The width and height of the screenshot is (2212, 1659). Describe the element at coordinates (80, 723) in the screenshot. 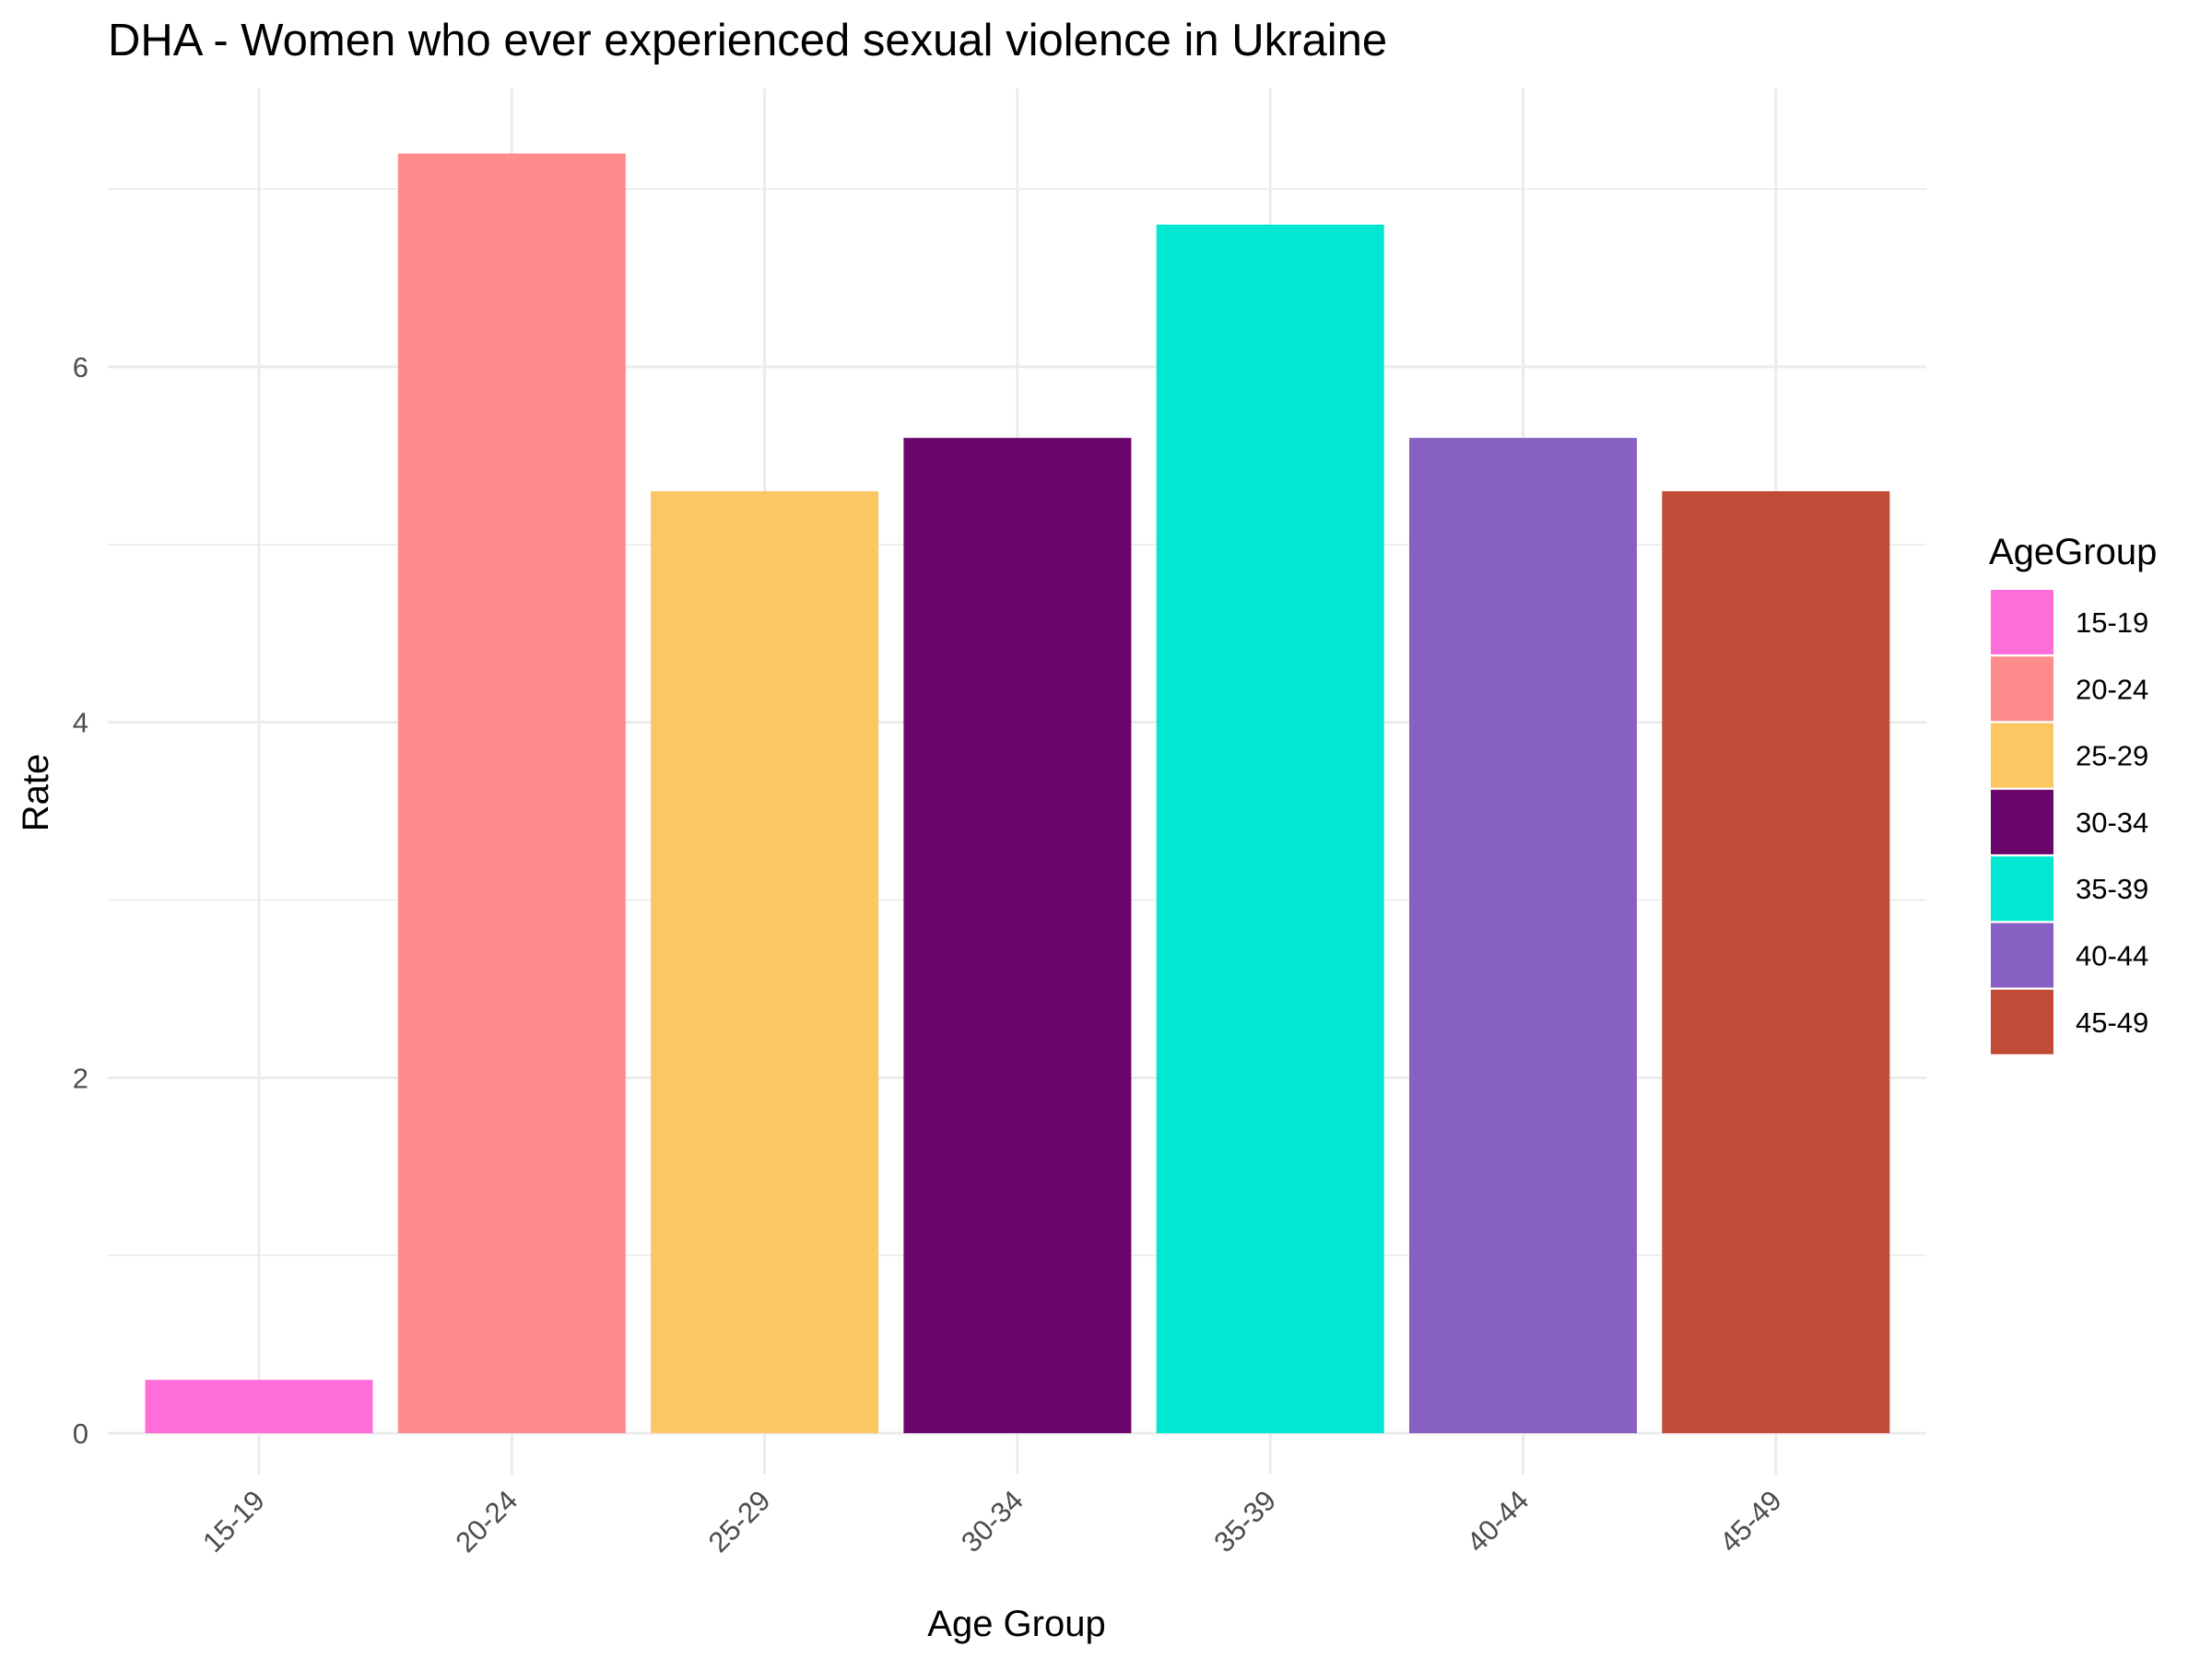

I see `y-tick-label: 4` at that location.